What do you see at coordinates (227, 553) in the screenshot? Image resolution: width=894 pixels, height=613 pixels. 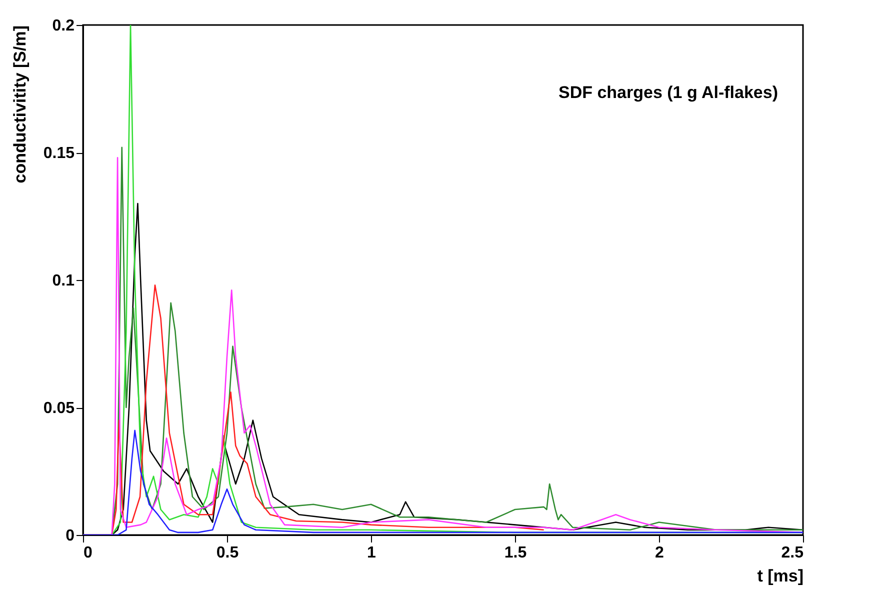 I see `x-tick-label: 0.5` at bounding box center [227, 553].